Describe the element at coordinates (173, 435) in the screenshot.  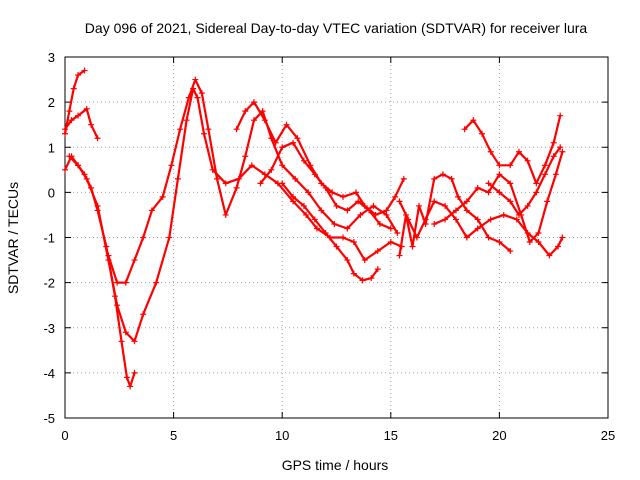
I see `x-tick-label: 5` at that location.